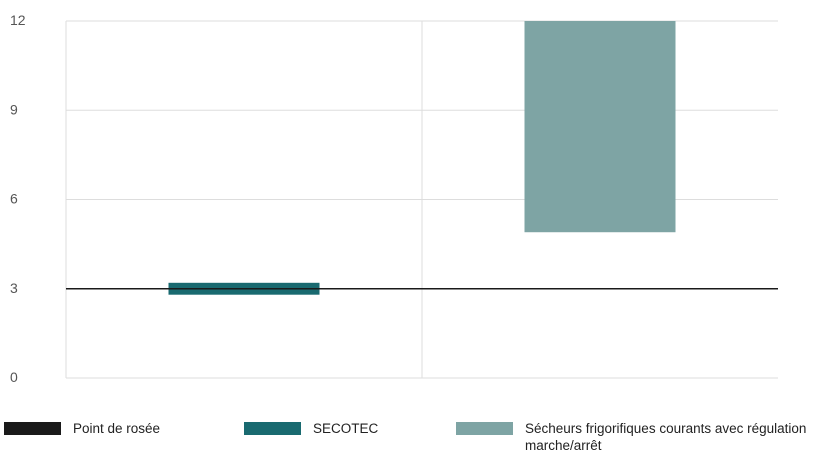 The width and height of the screenshot is (826, 454). What do you see at coordinates (14, 109) in the screenshot?
I see `y-tick-label-9: 9` at bounding box center [14, 109].